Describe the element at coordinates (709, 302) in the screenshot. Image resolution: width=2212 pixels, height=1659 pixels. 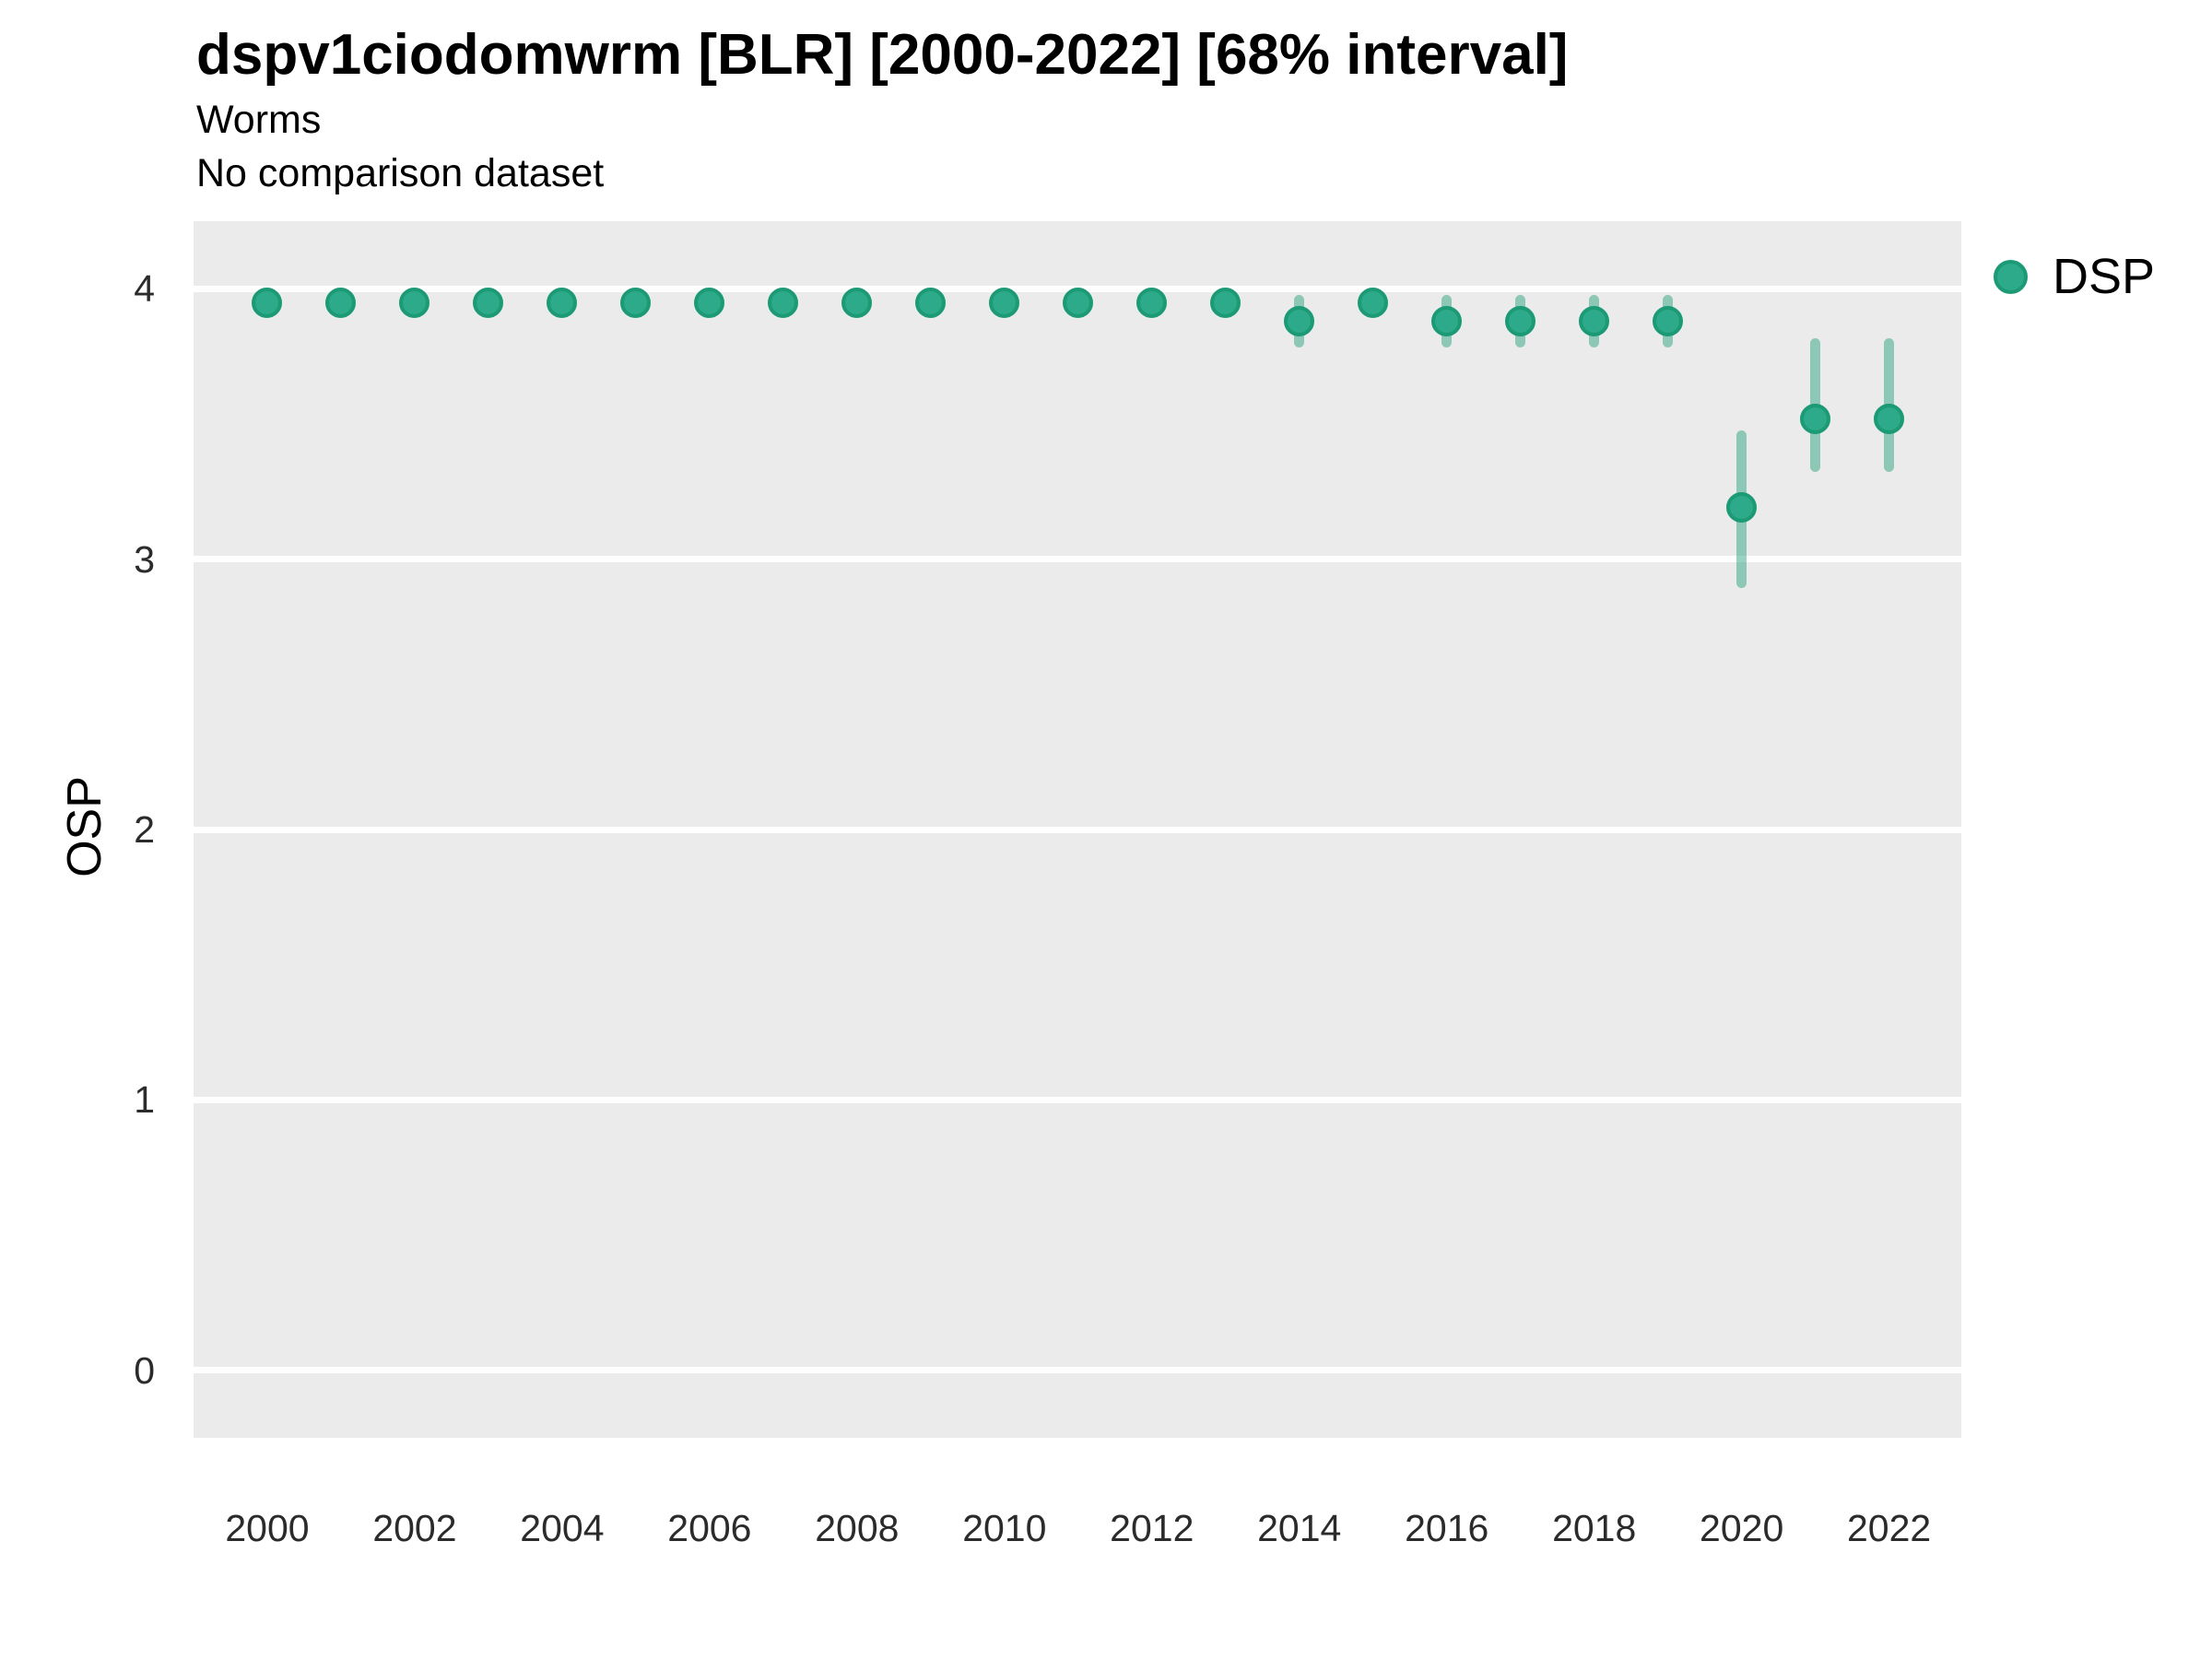
I see `data-point-2006` at that location.